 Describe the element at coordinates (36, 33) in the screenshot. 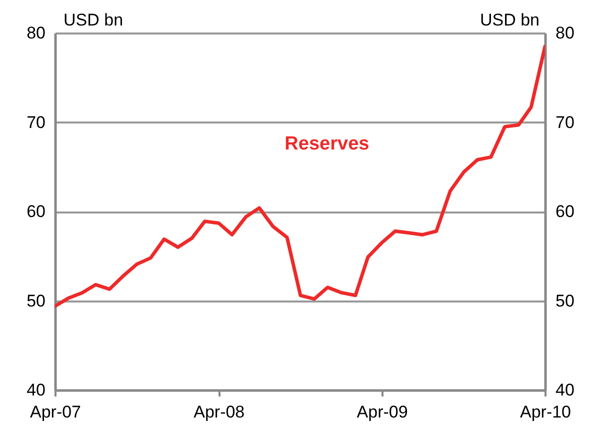

I see `y-tick-label: 80` at that location.